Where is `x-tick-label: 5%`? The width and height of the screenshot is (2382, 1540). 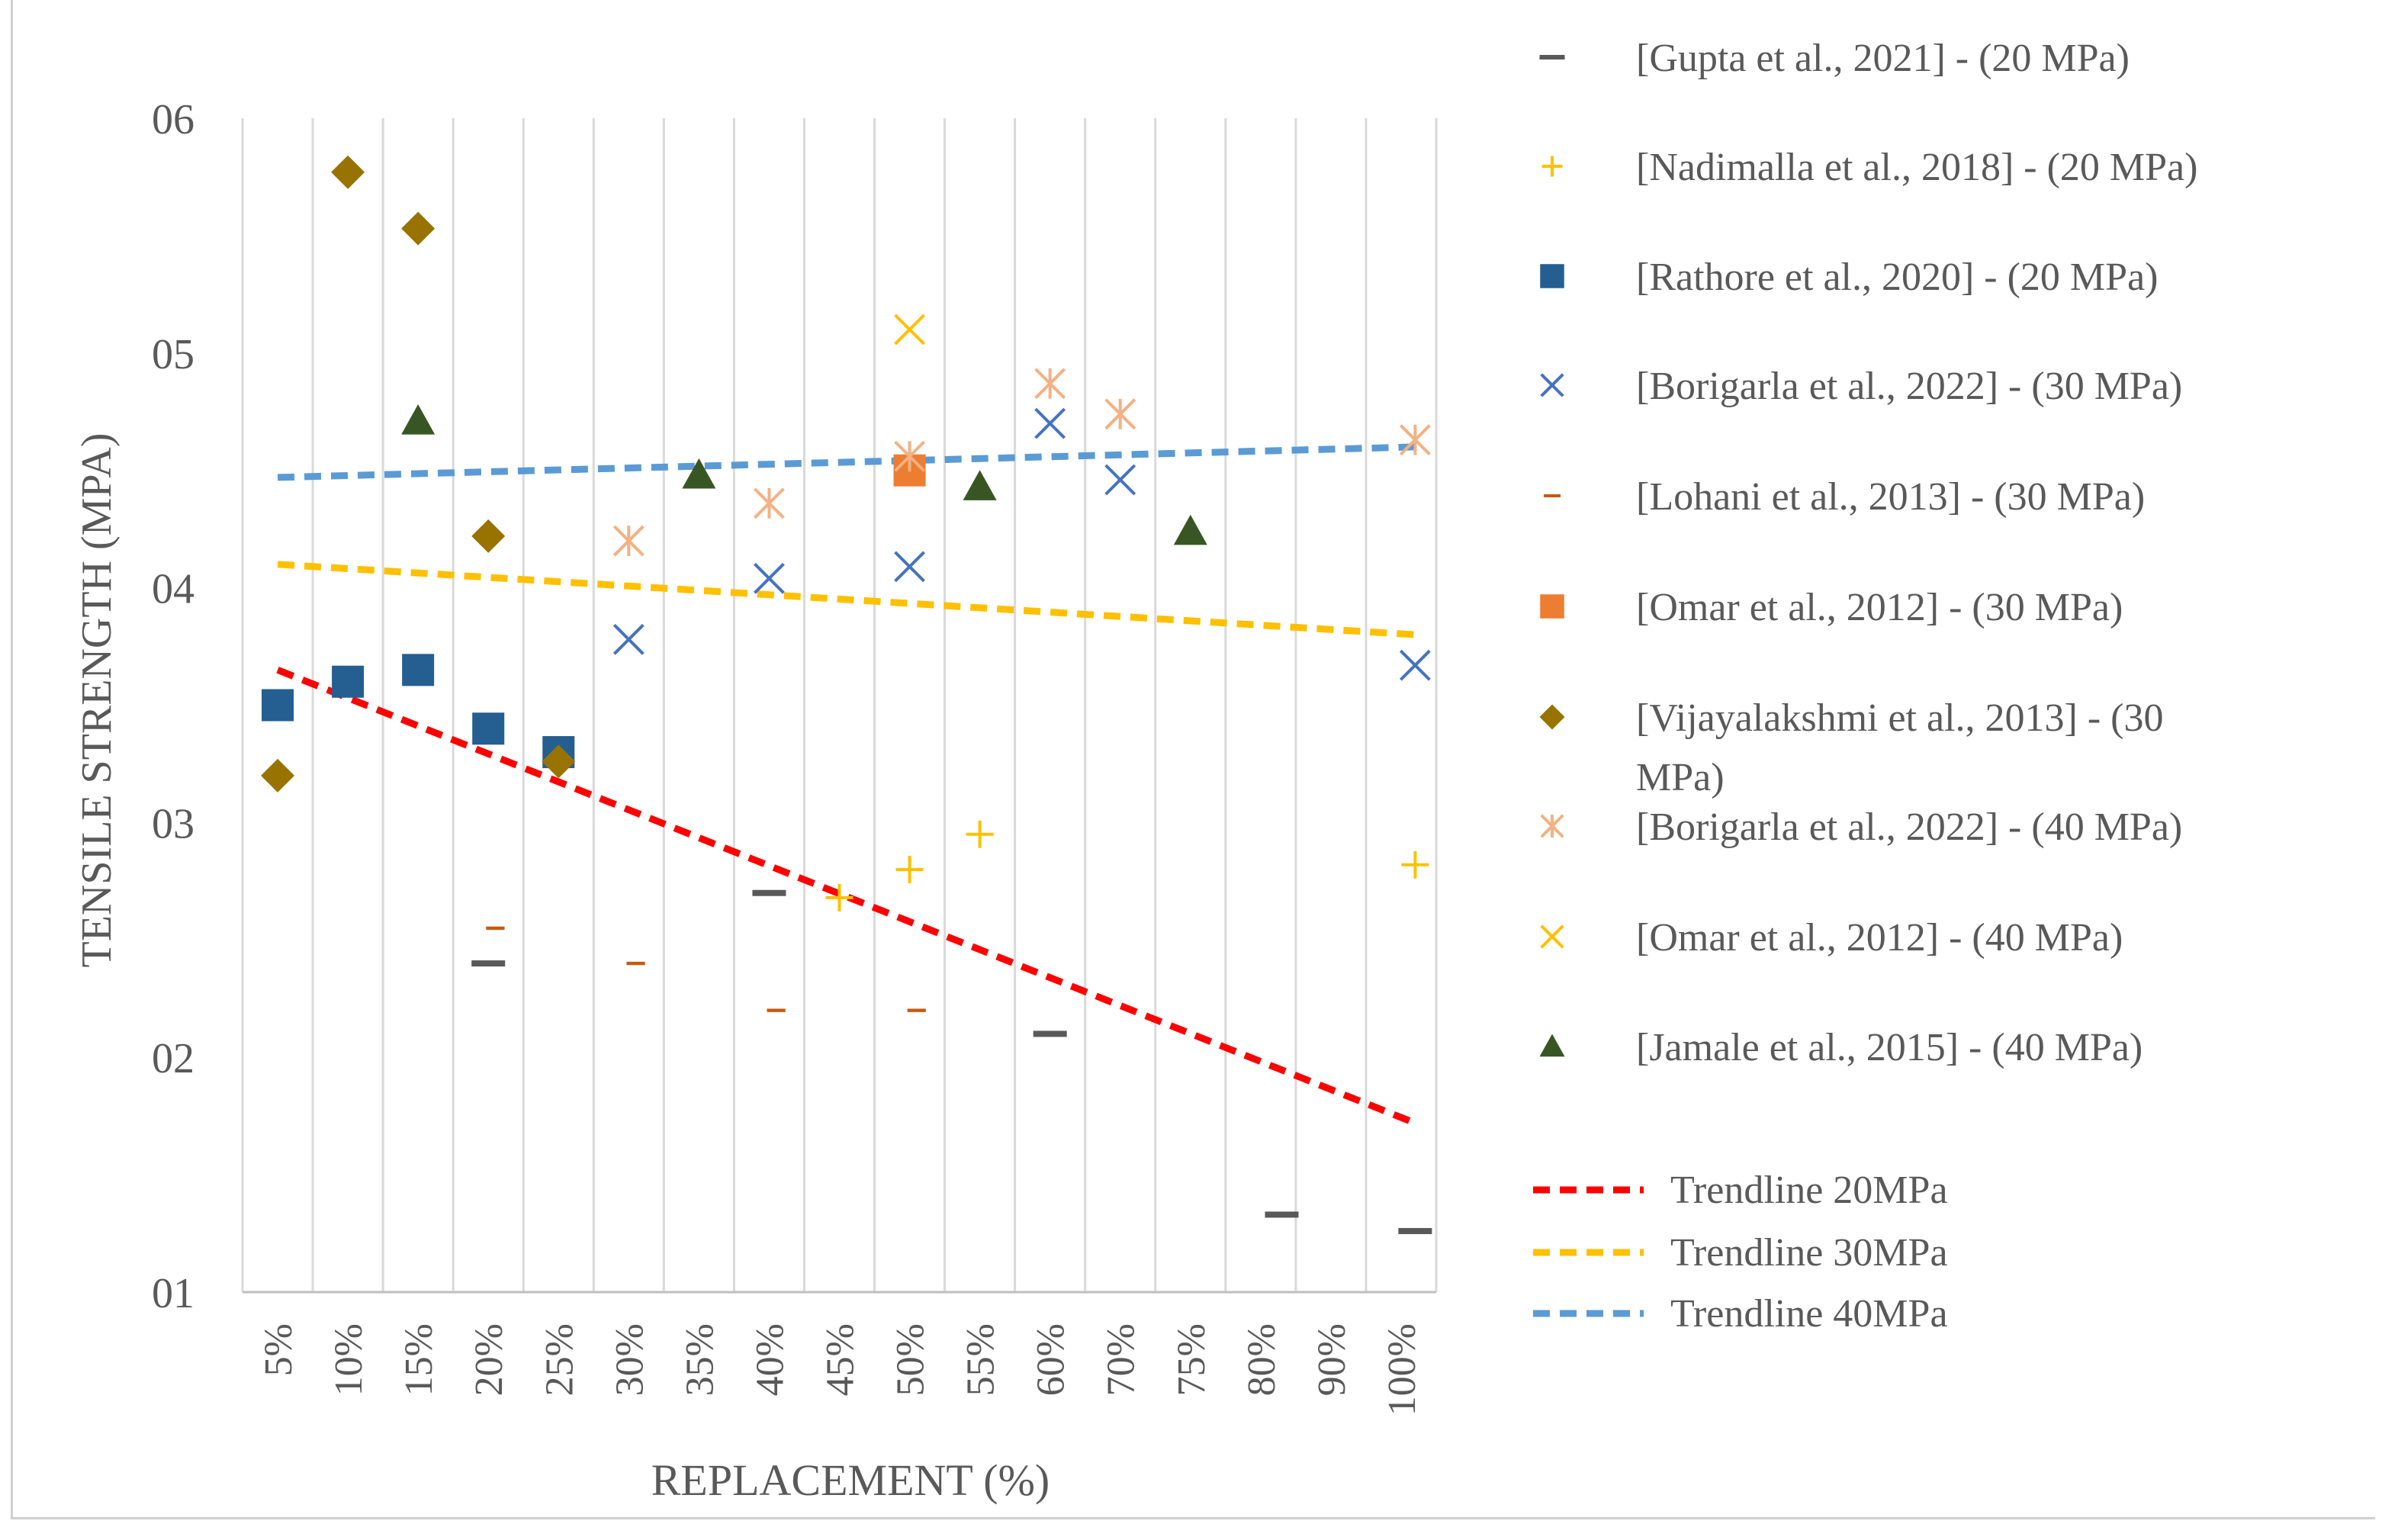 x-tick-label: 5% is located at coordinates (279, 1349).